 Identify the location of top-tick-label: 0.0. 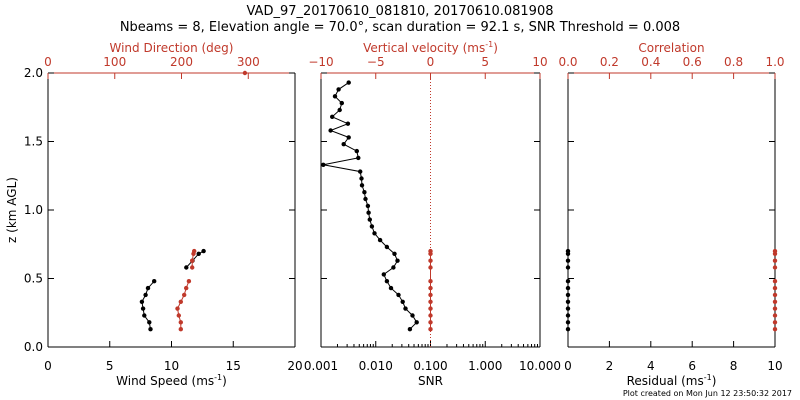
(567, 62).